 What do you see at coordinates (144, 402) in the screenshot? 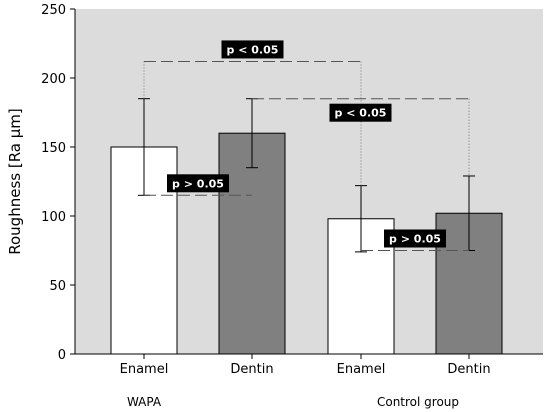
I see `group-label-1: WAPA` at bounding box center [144, 402].